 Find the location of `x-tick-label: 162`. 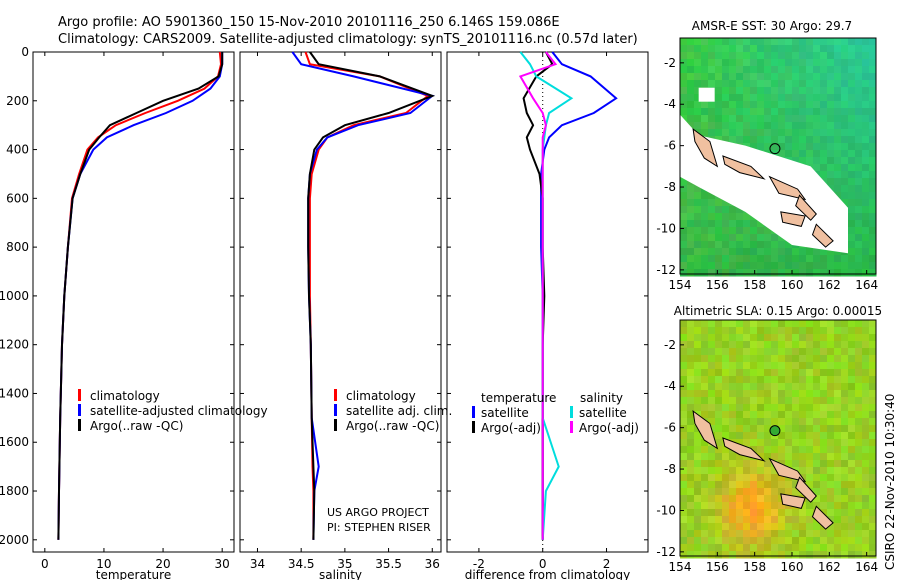

x-tick-label: 162 is located at coordinates (829, 567).